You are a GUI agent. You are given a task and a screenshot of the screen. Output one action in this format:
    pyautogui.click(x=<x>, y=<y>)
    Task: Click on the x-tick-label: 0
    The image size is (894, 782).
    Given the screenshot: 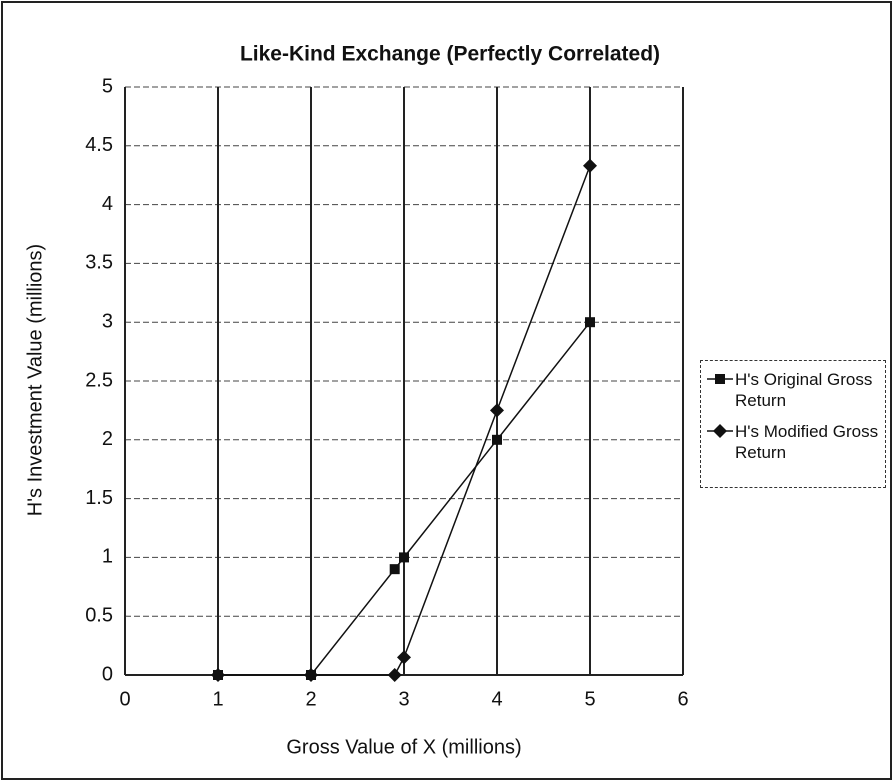 What is the action you would take?
    pyautogui.click(x=124, y=699)
    